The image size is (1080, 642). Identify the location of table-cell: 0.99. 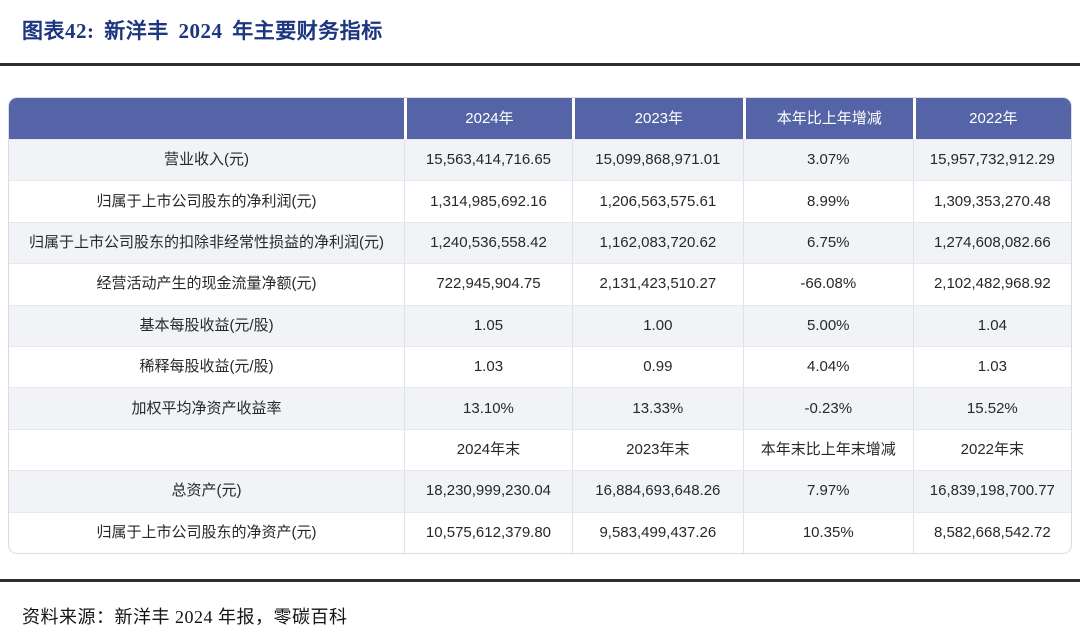
(657, 367).